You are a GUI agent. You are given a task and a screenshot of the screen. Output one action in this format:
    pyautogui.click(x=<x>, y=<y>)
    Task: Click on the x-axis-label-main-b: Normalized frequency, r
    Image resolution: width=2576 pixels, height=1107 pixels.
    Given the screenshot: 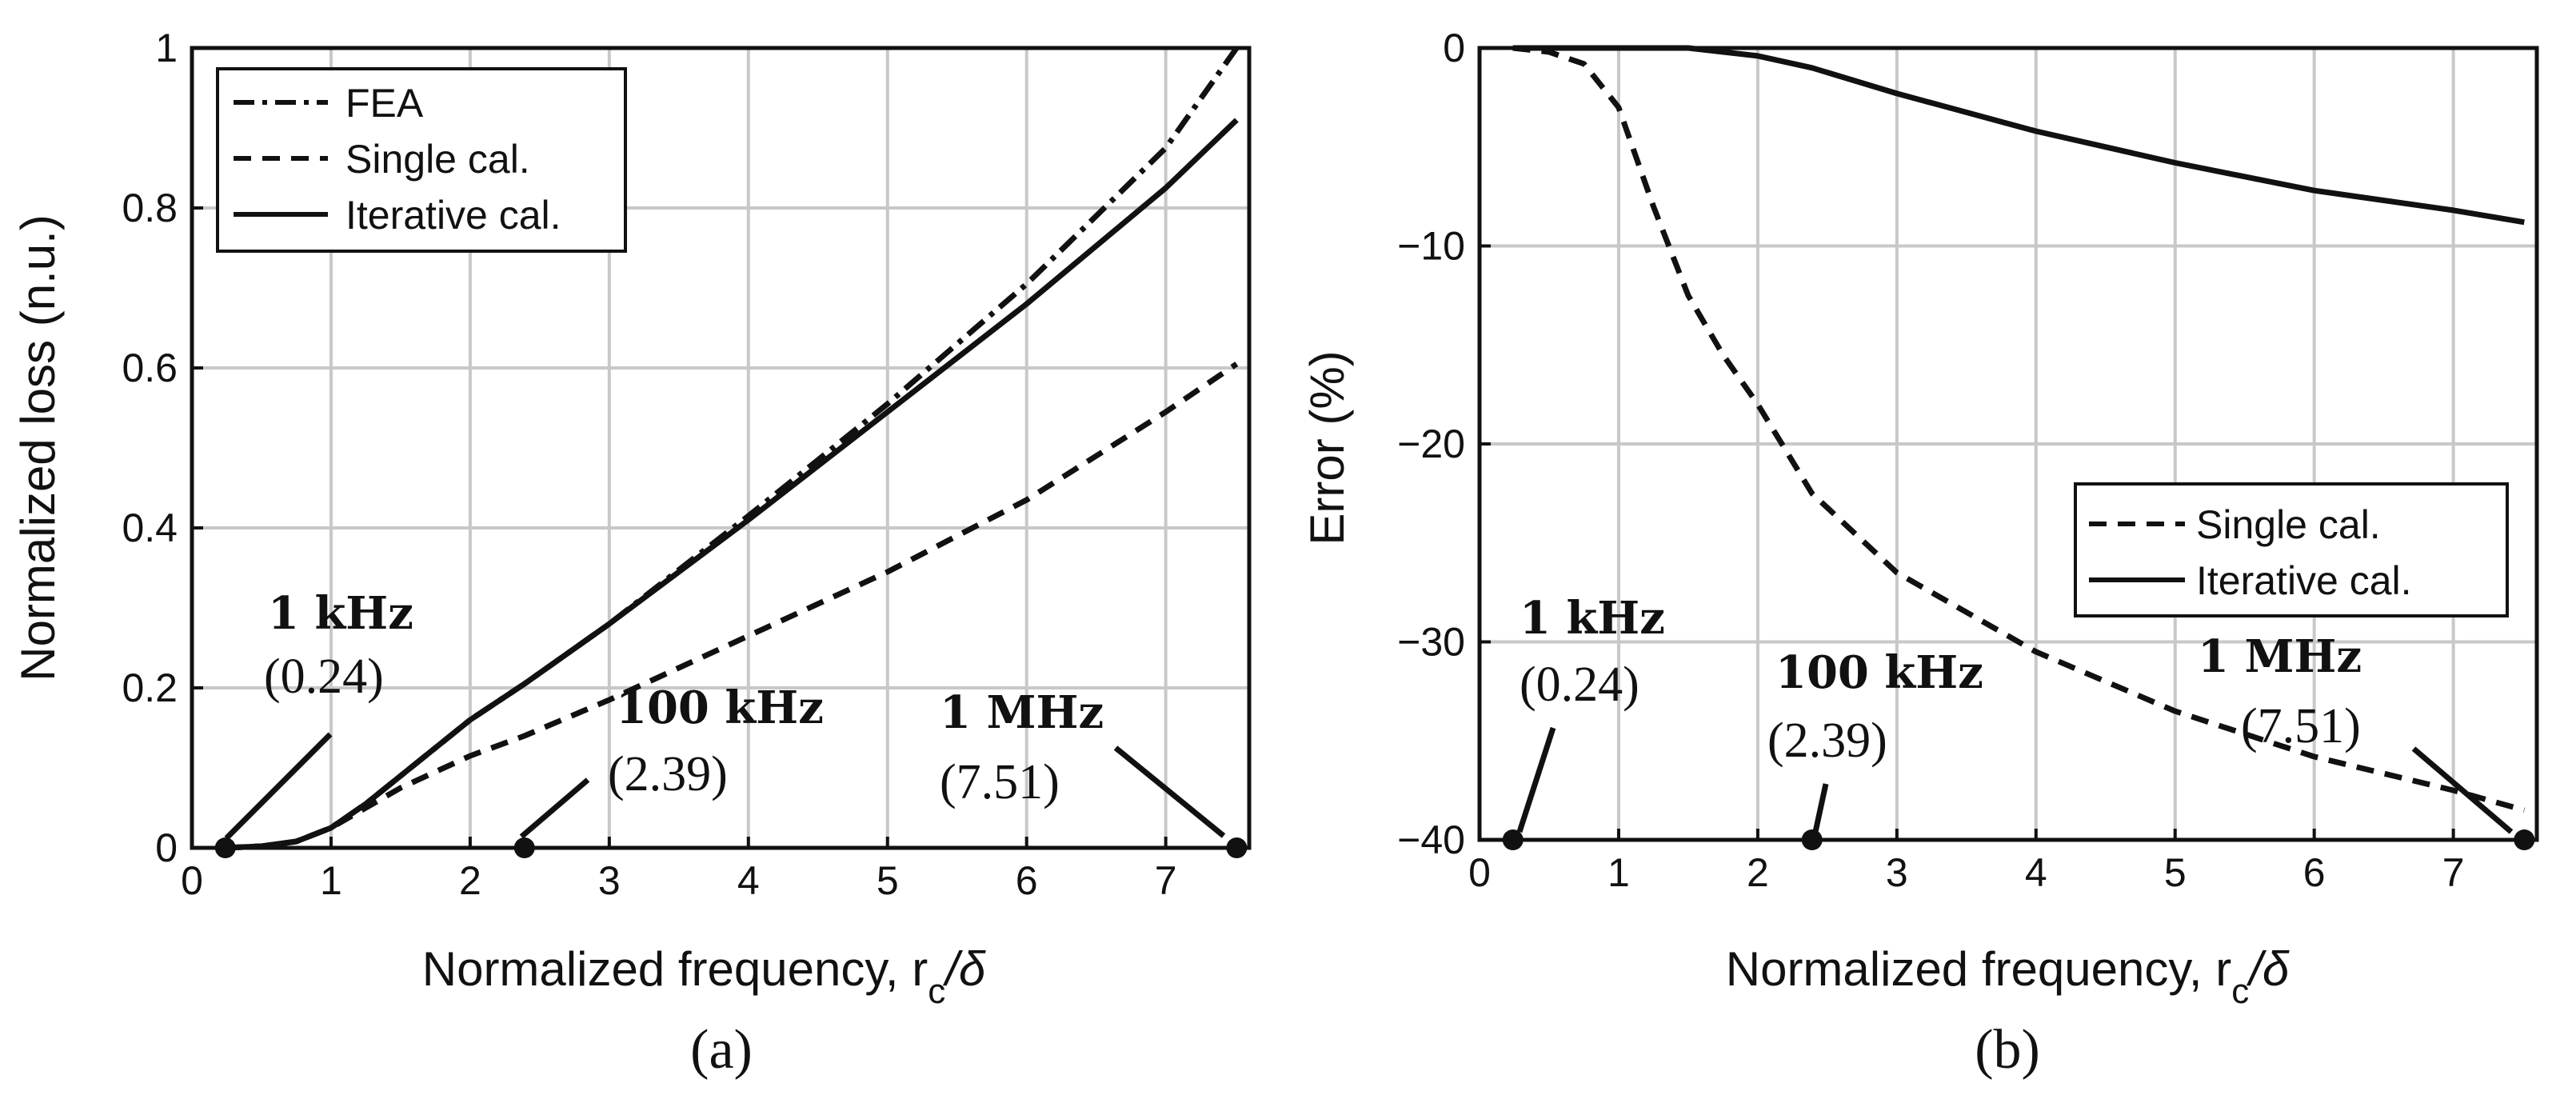 What is the action you would take?
    pyautogui.click(x=1979, y=969)
    